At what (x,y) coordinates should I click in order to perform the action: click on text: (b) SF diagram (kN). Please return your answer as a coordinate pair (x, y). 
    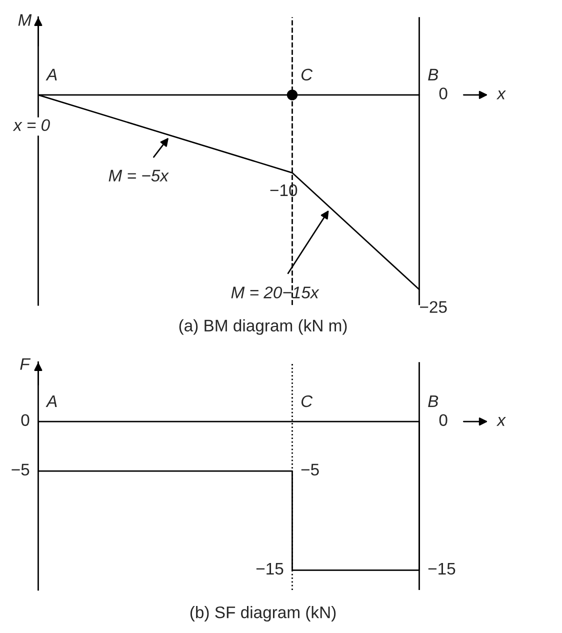
    Looking at the image, I should click on (263, 614).